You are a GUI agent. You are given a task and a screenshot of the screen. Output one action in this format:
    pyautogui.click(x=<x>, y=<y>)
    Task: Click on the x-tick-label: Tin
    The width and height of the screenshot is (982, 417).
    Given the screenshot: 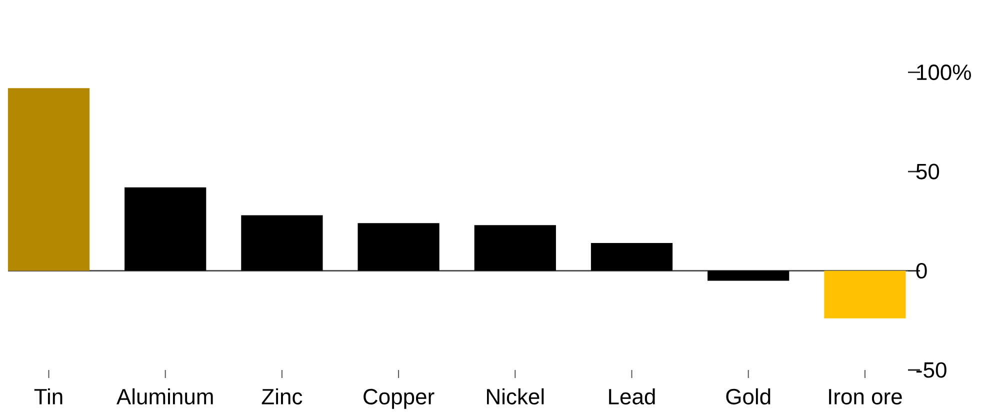 What is the action you would take?
    pyautogui.click(x=48, y=396)
    